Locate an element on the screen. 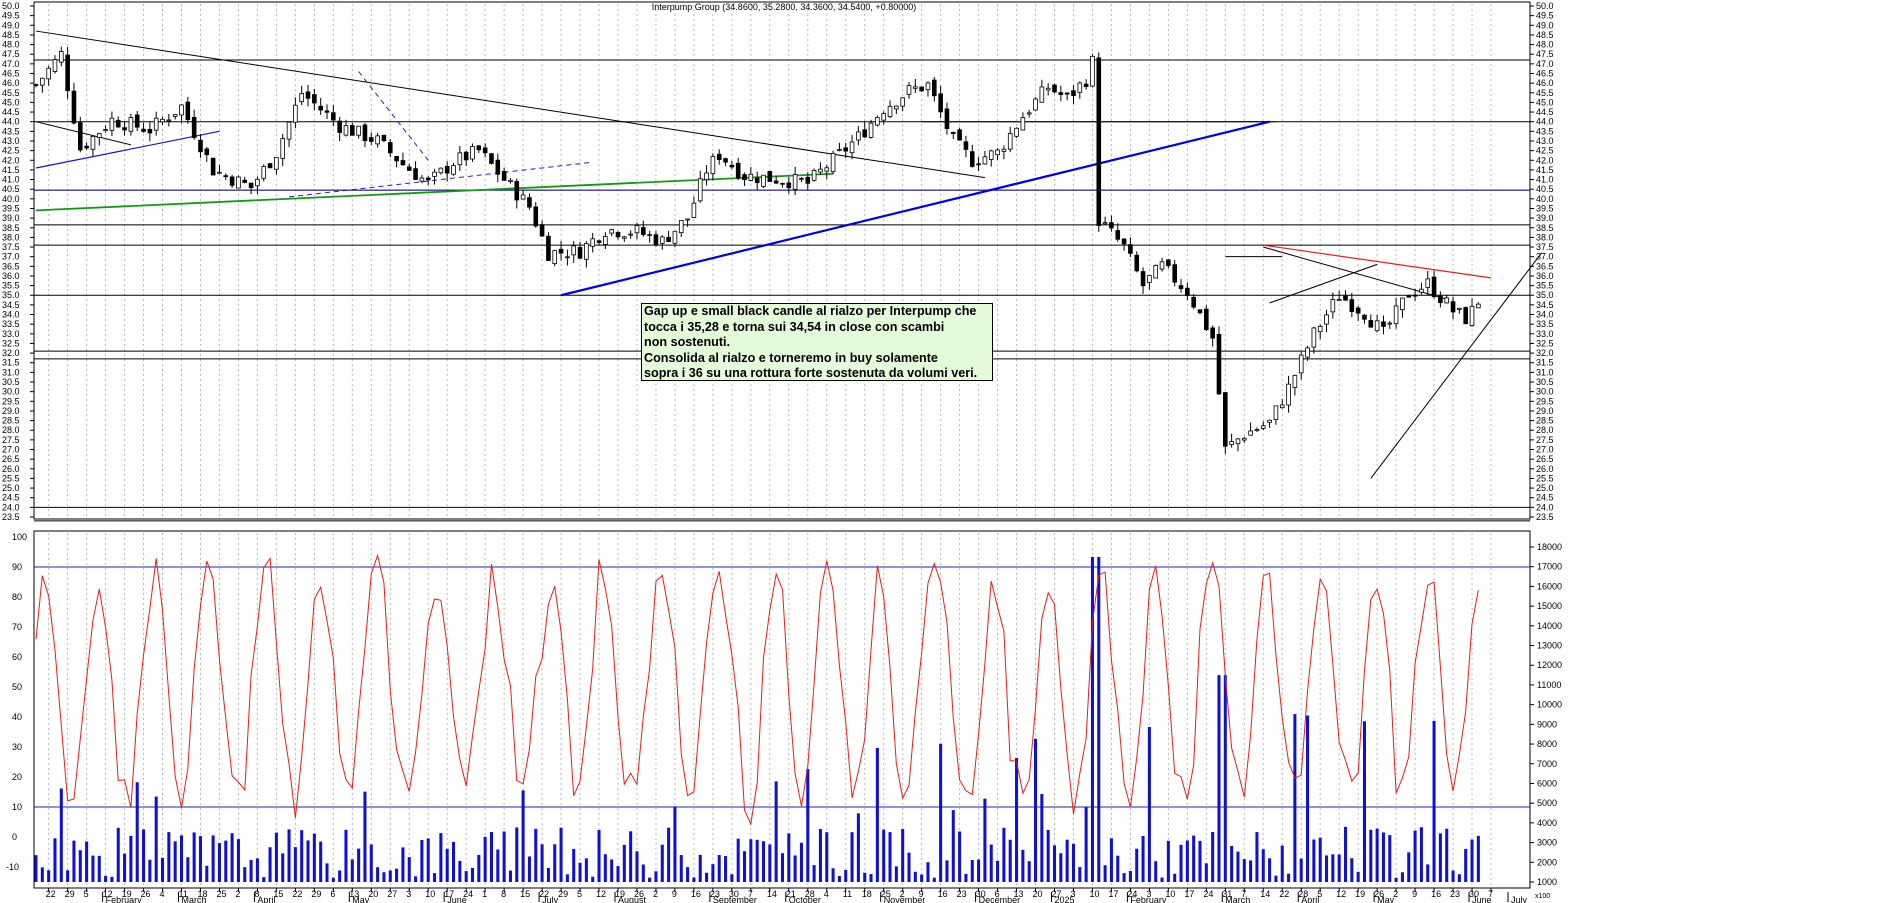  x-tick-label: 3 is located at coordinates (408, 894).